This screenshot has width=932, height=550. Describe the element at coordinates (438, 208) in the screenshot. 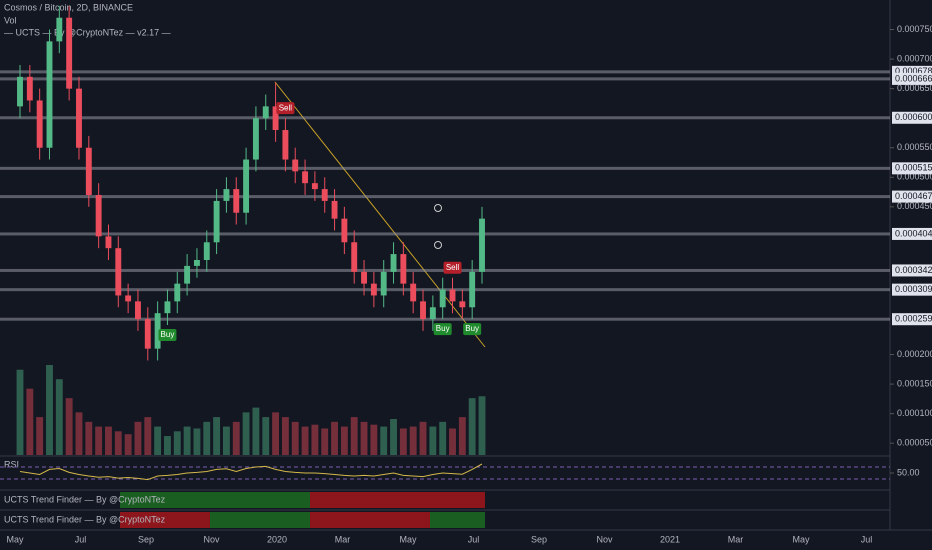

I see `icon` at that location.